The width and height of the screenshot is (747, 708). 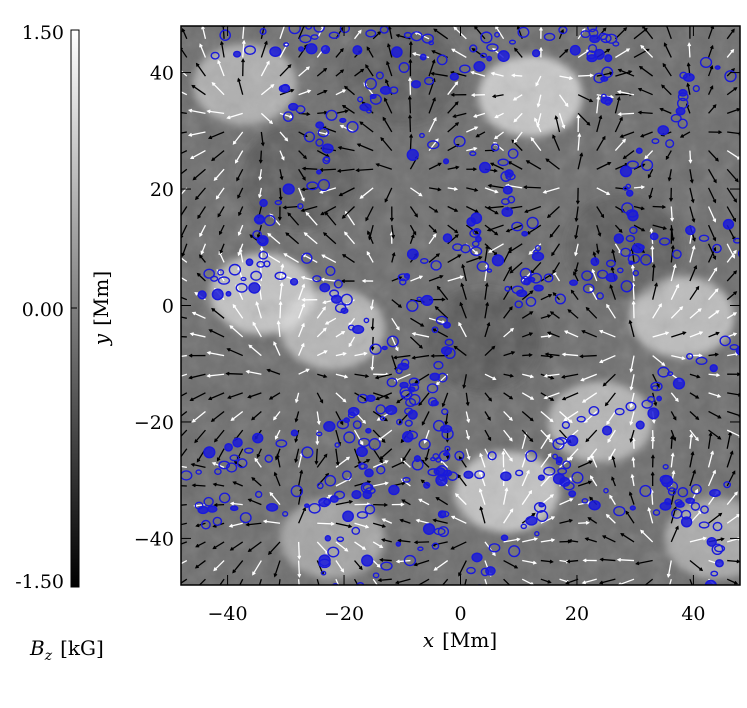 What do you see at coordinates (693, 614) in the screenshot?
I see `x-tick-label: 40` at bounding box center [693, 614].